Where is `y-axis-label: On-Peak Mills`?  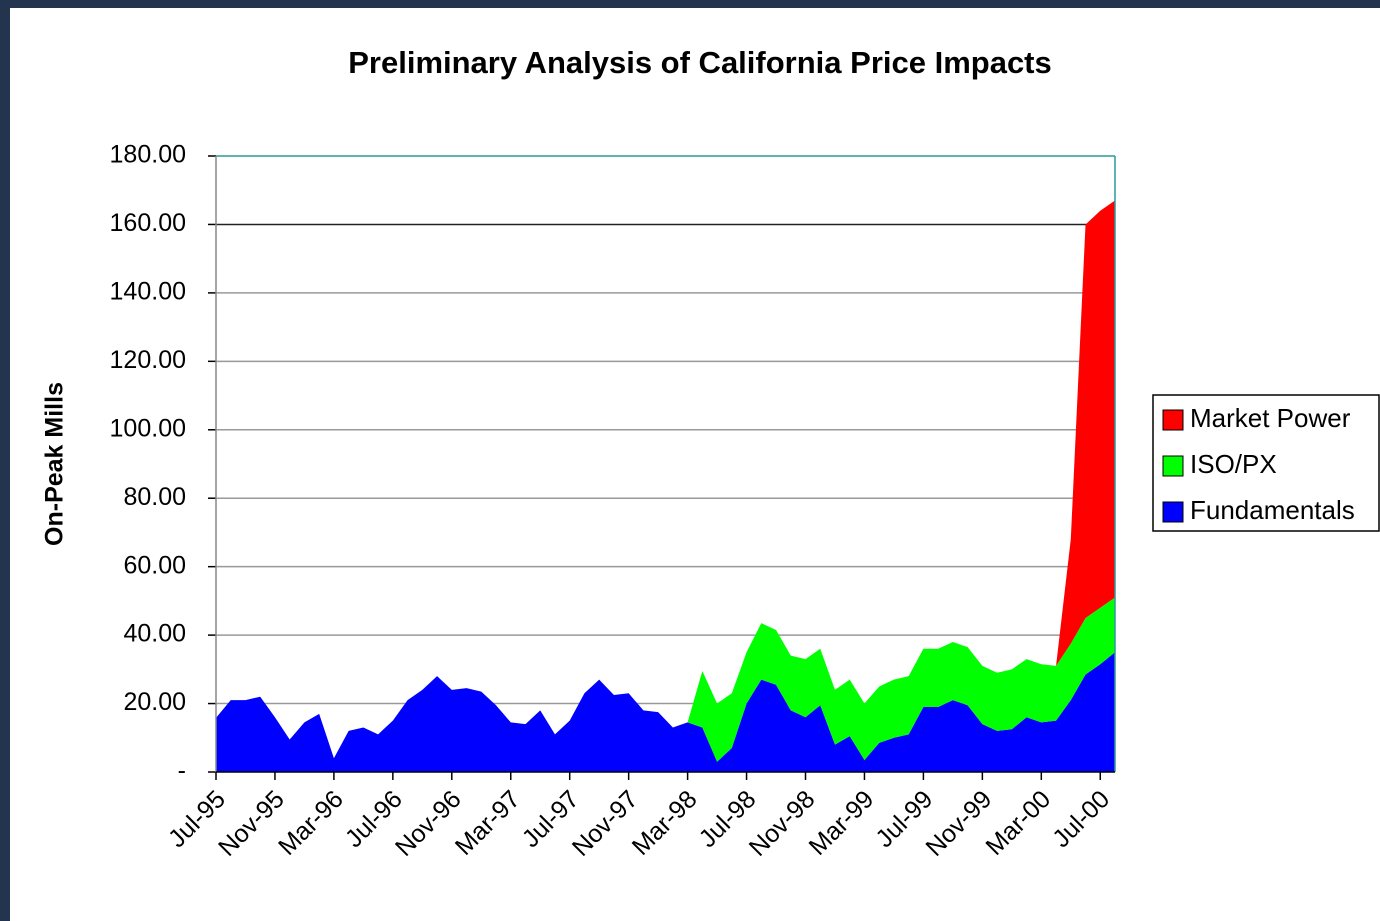
y-axis-label: On-Peak Mills is located at coordinates (55, 464).